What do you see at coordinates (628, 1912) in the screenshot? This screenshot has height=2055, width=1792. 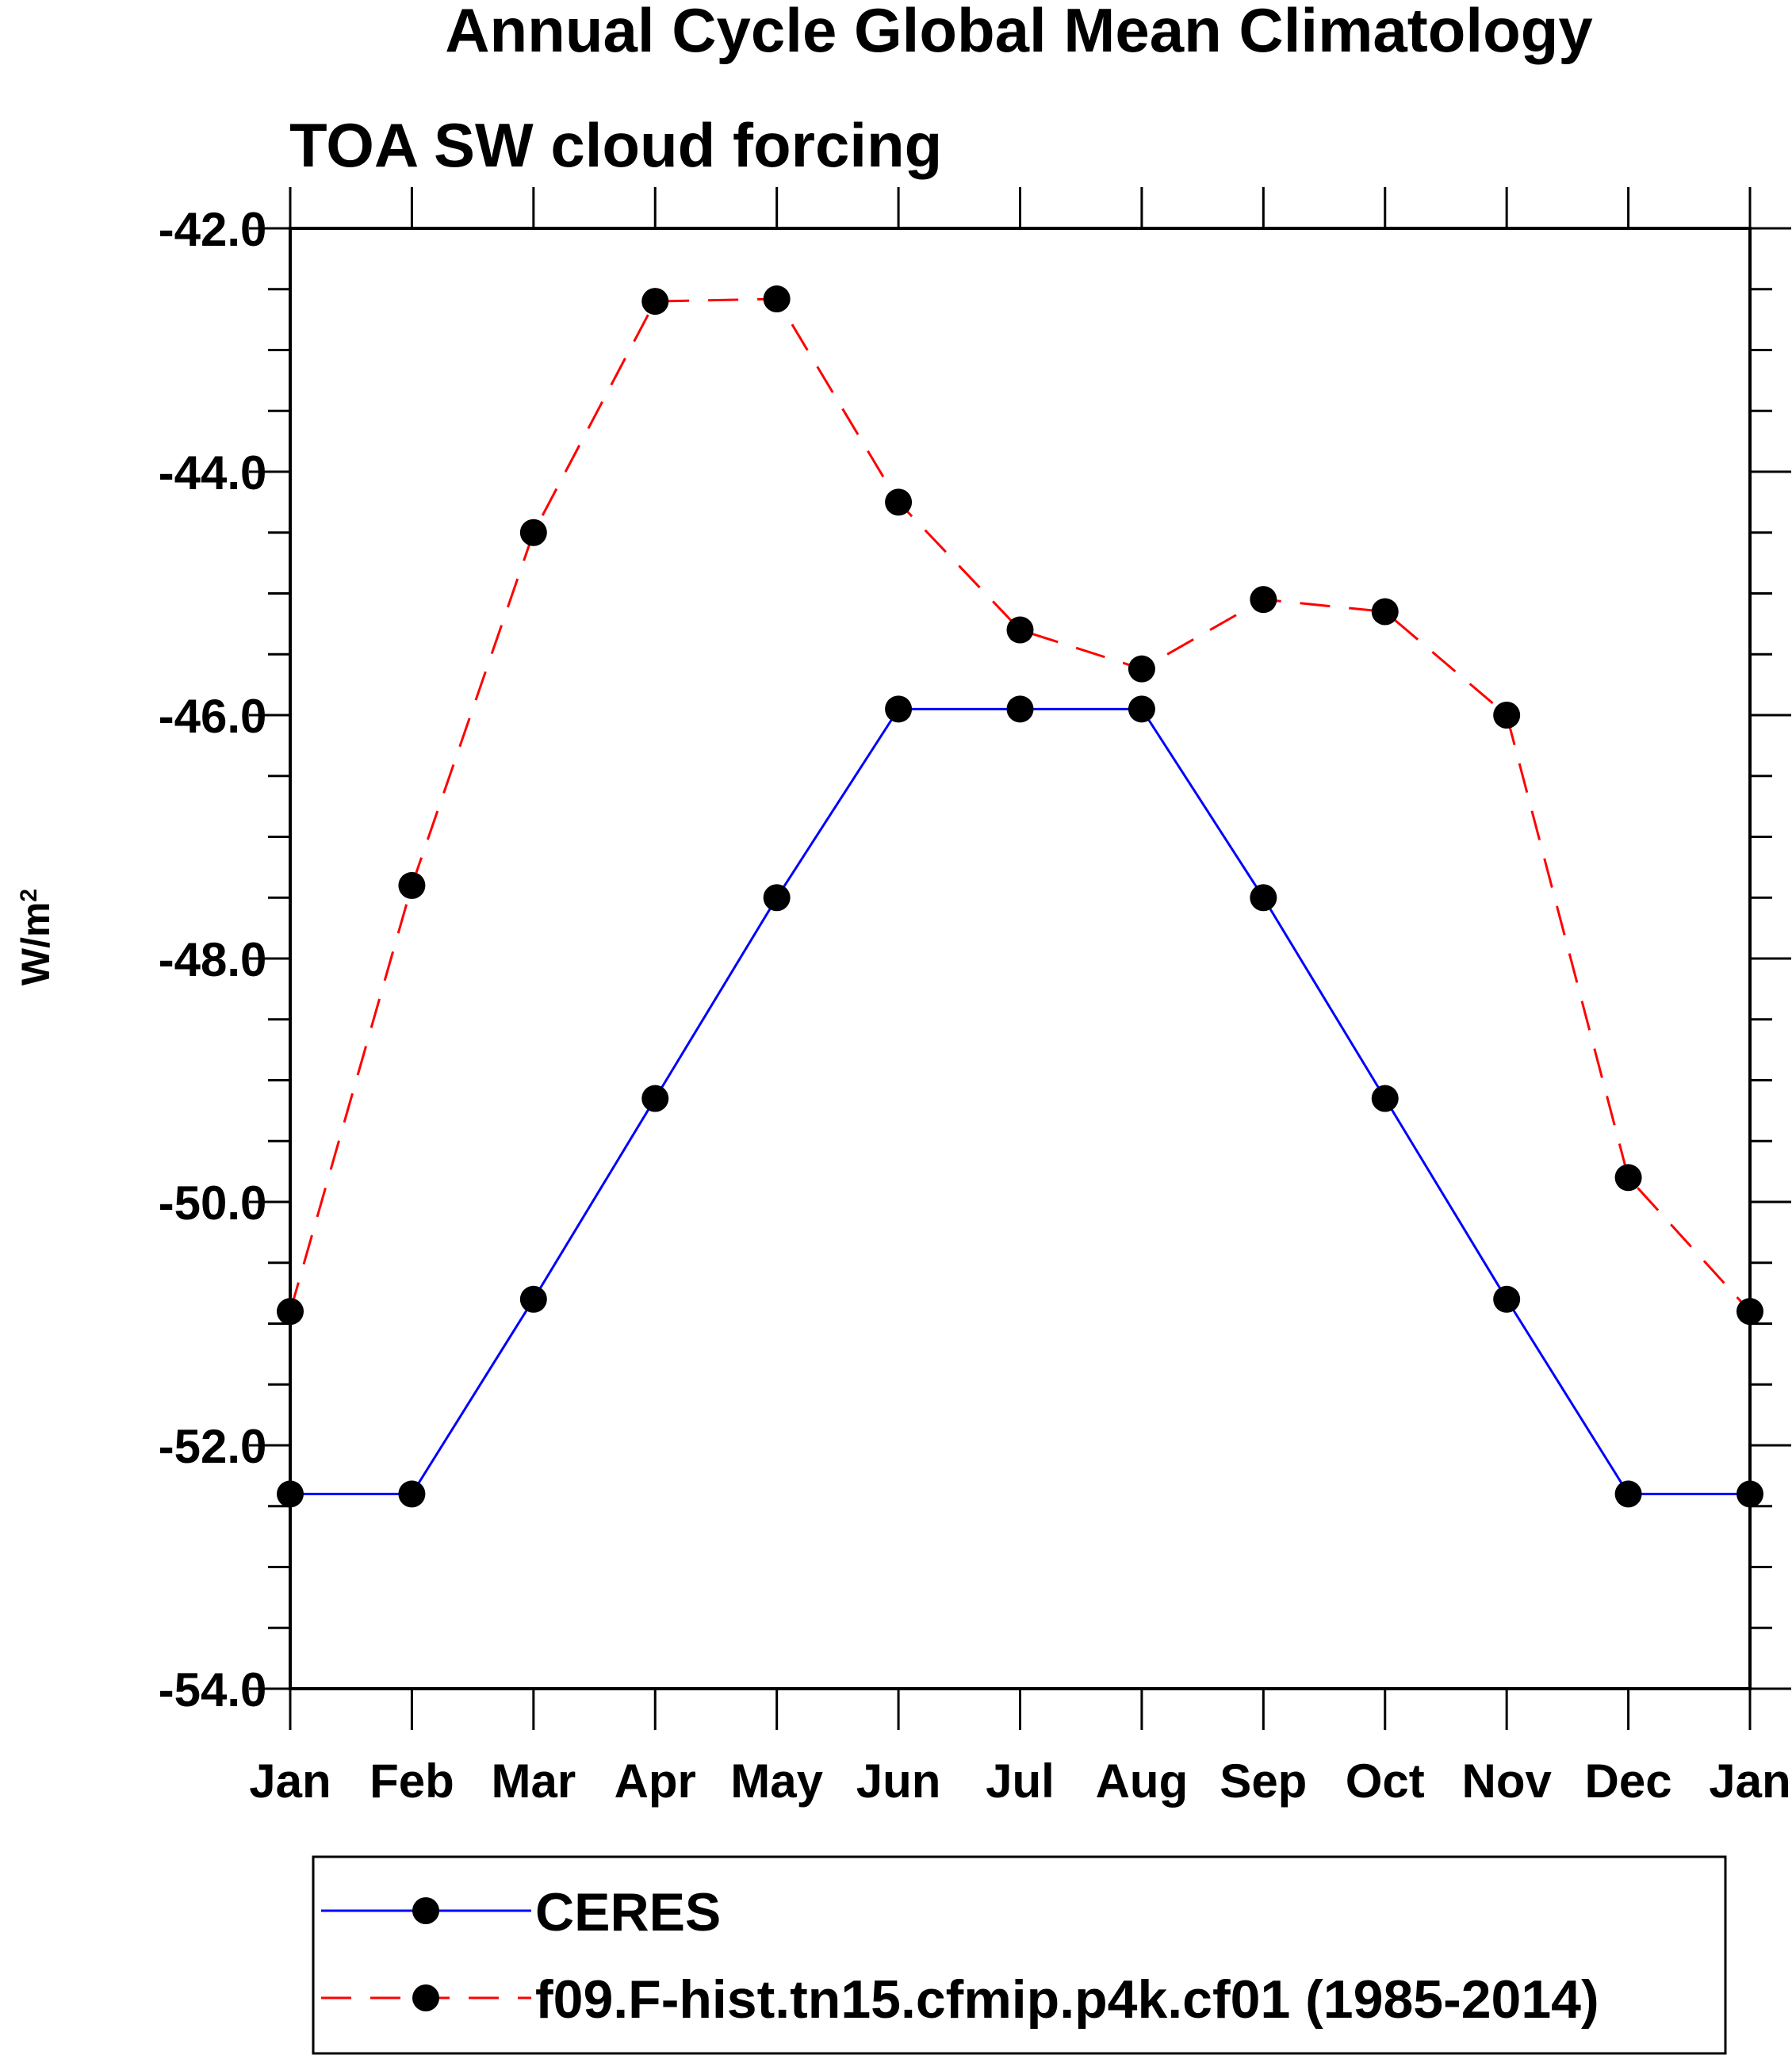 I see `legend-label-ceres: CERES` at bounding box center [628, 1912].